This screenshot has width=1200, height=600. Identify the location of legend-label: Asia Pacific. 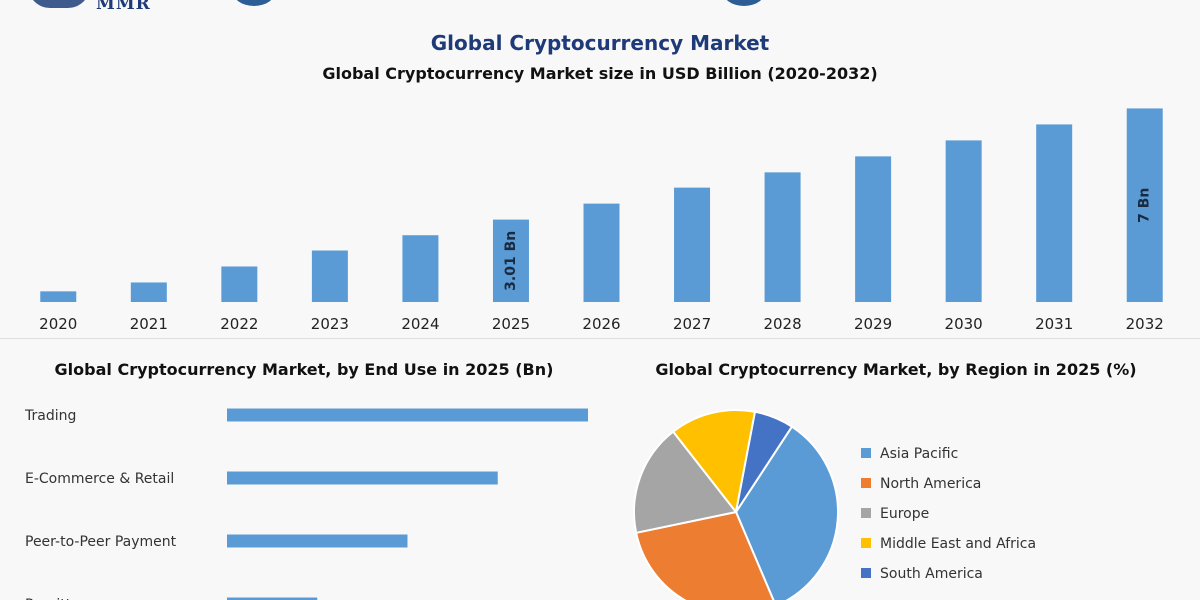
(919, 454).